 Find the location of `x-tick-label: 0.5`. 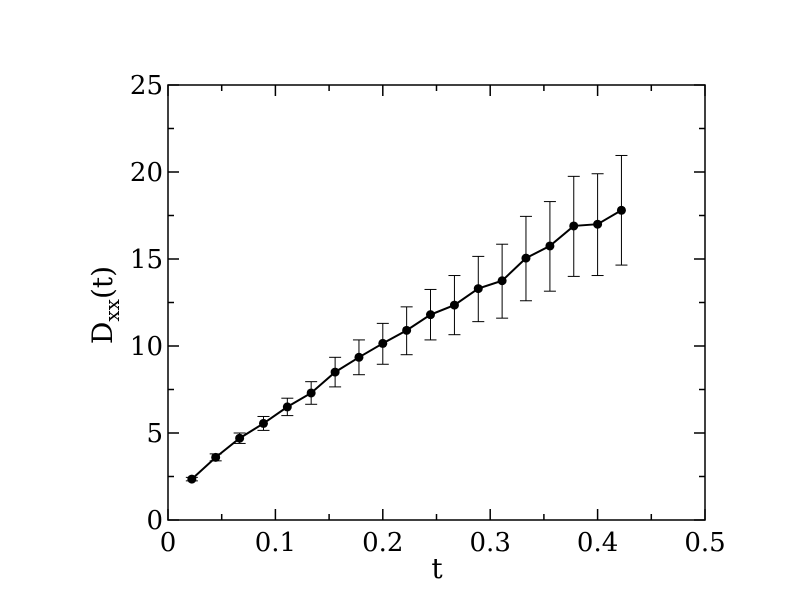

x-tick-label: 0.5 is located at coordinates (704, 543).